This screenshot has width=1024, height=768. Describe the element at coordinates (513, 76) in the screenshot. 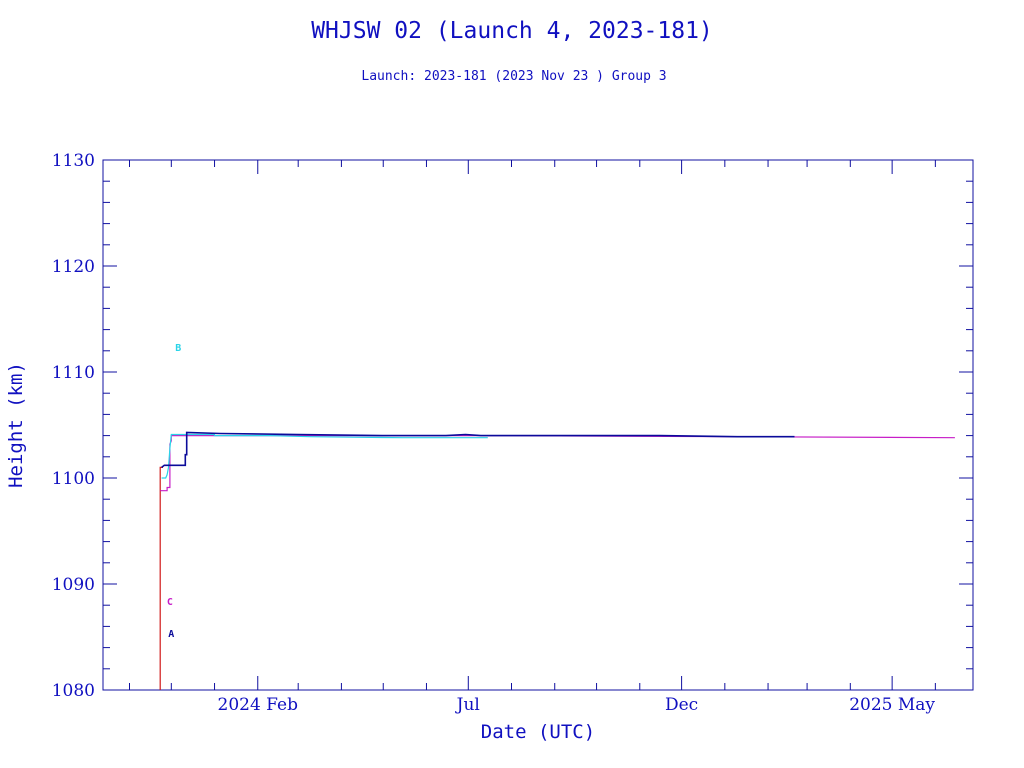

I see `chart-subtitle: Launch: 2023-181 (2023 Nov 23 ) Group 3` at that location.